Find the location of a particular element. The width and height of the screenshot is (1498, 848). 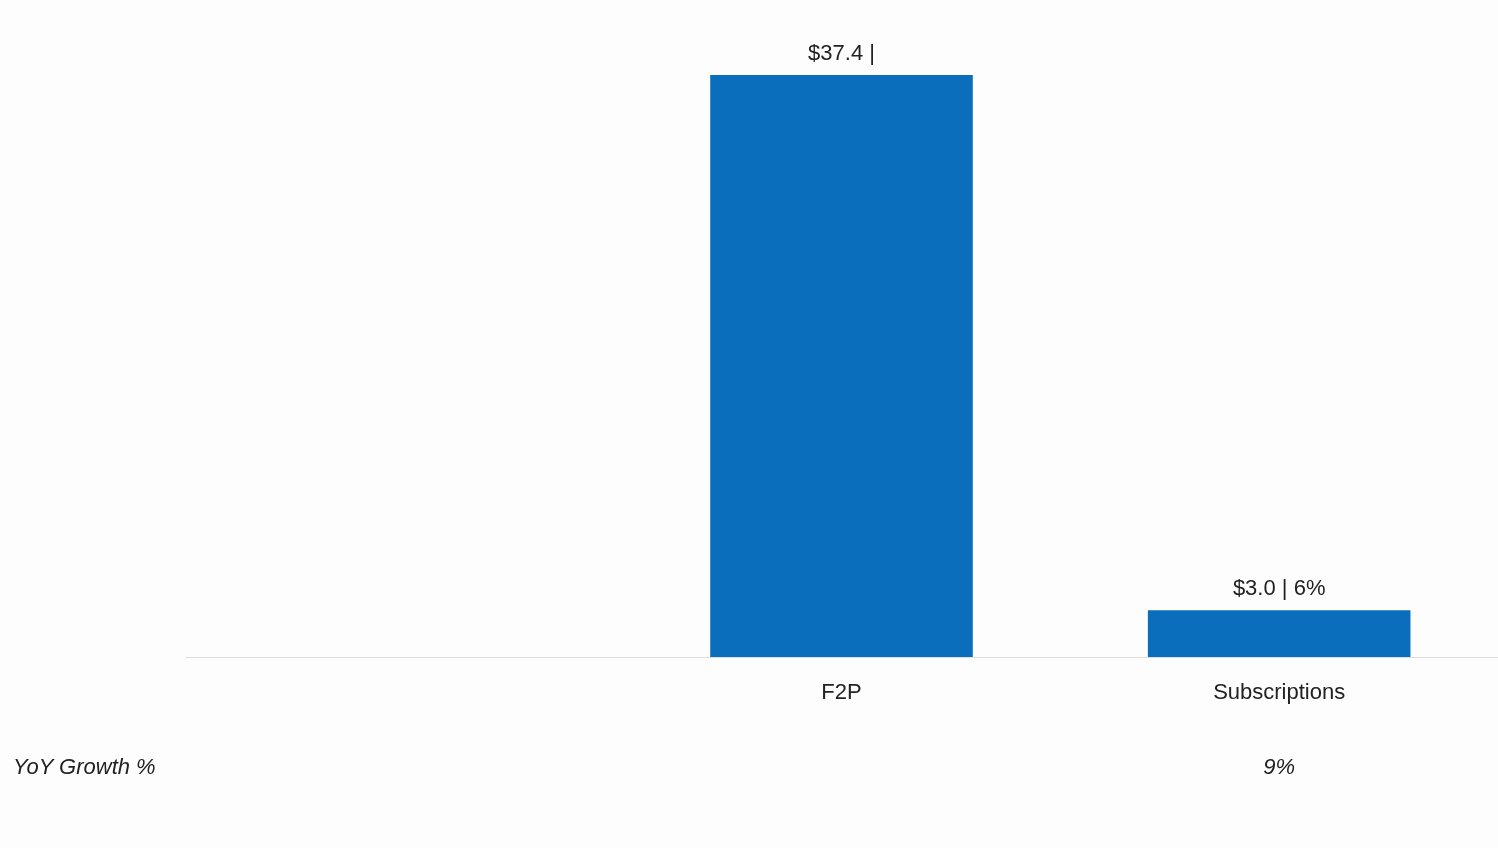

x-tick-label: F2P is located at coordinates (841, 691).